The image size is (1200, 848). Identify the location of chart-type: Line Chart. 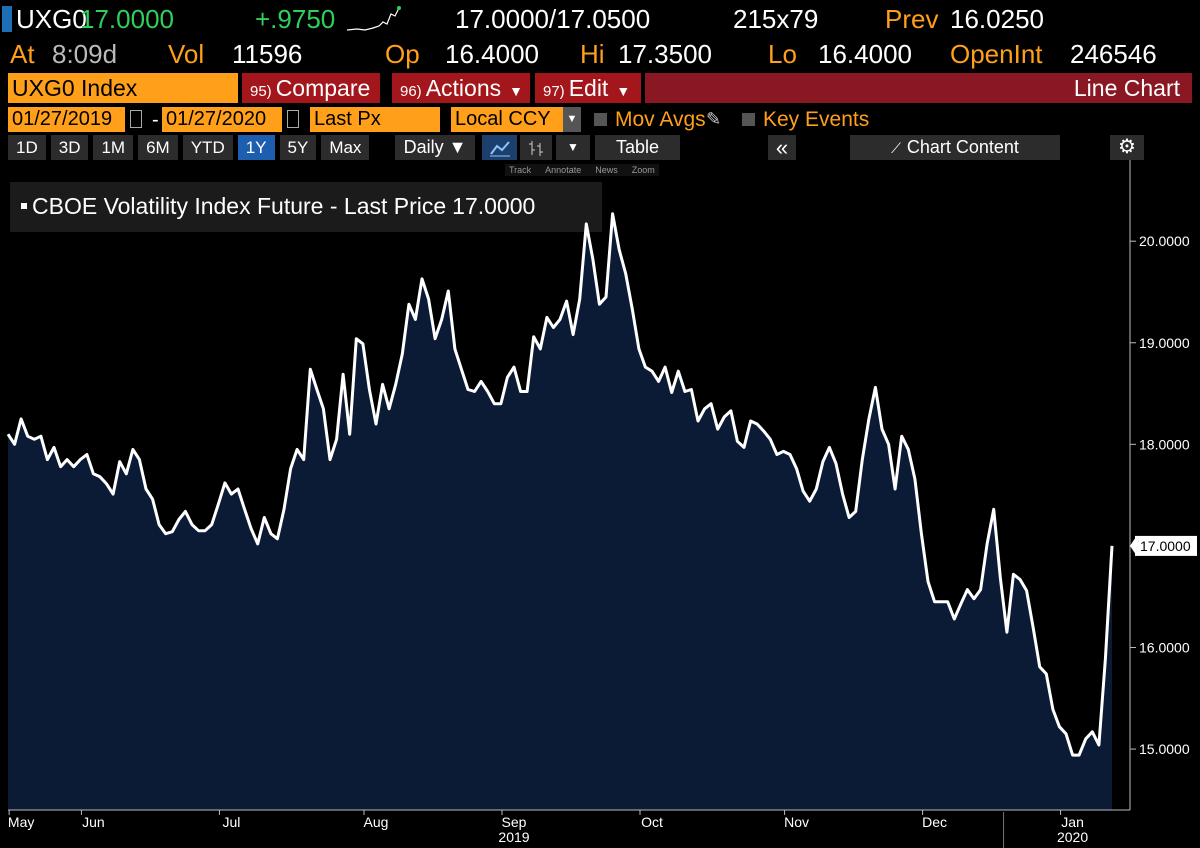
(1126, 88).